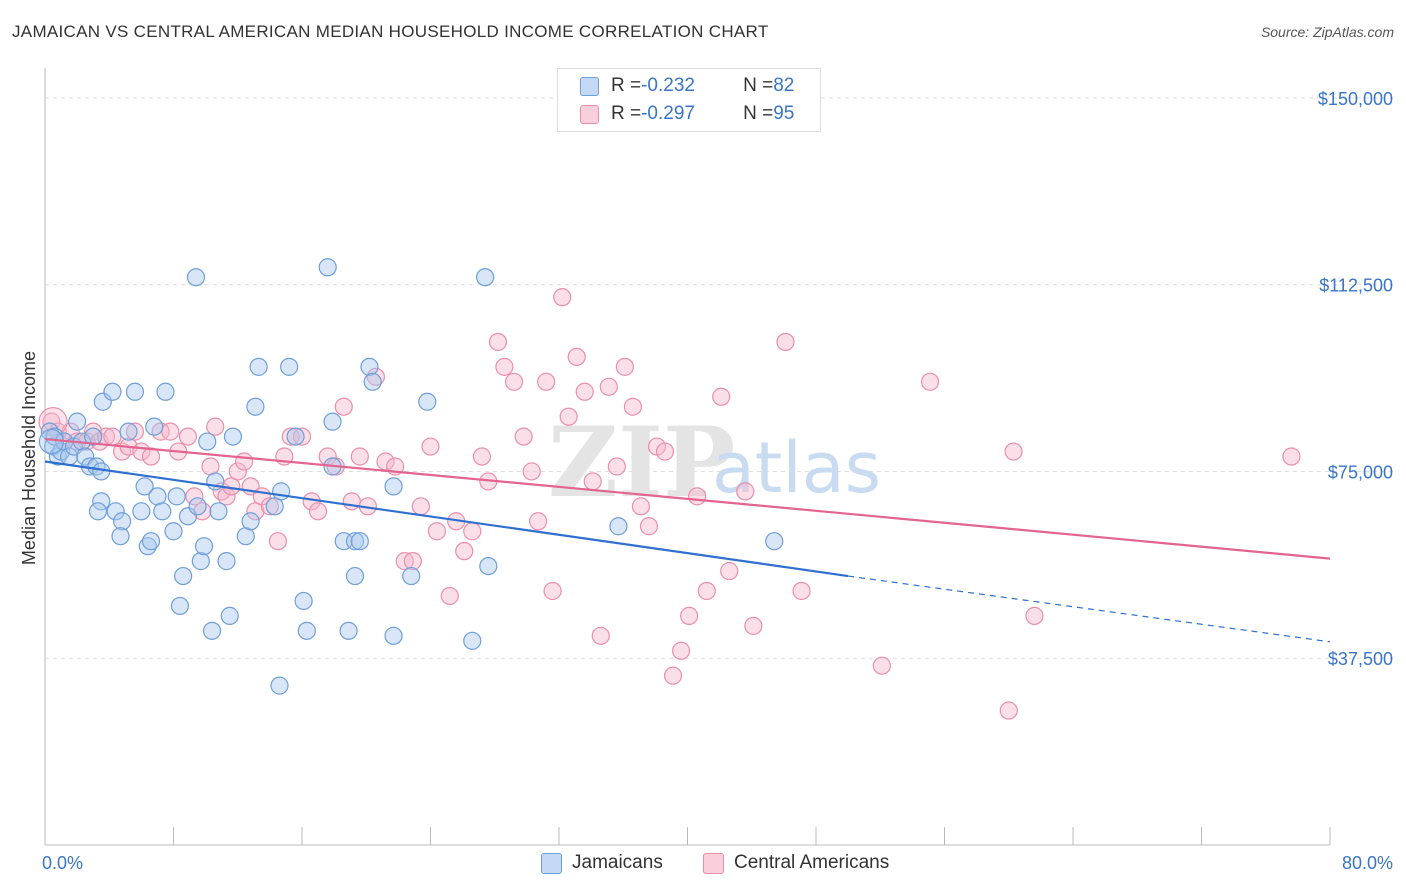 This screenshot has height=892, width=1406. Describe the element at coordinates (784, 85) in the screenshot. I see `legend-n-value: 82` at that location.